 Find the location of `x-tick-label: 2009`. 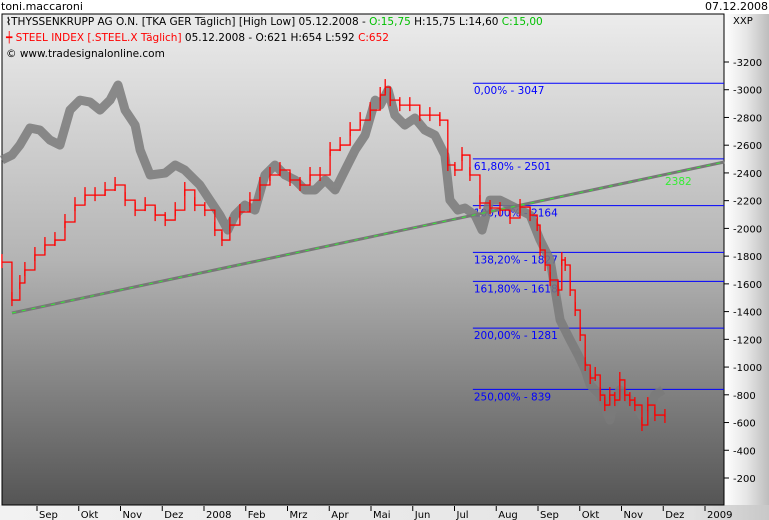

x-tick-label: 2009 is located at coordinates (719, 515).